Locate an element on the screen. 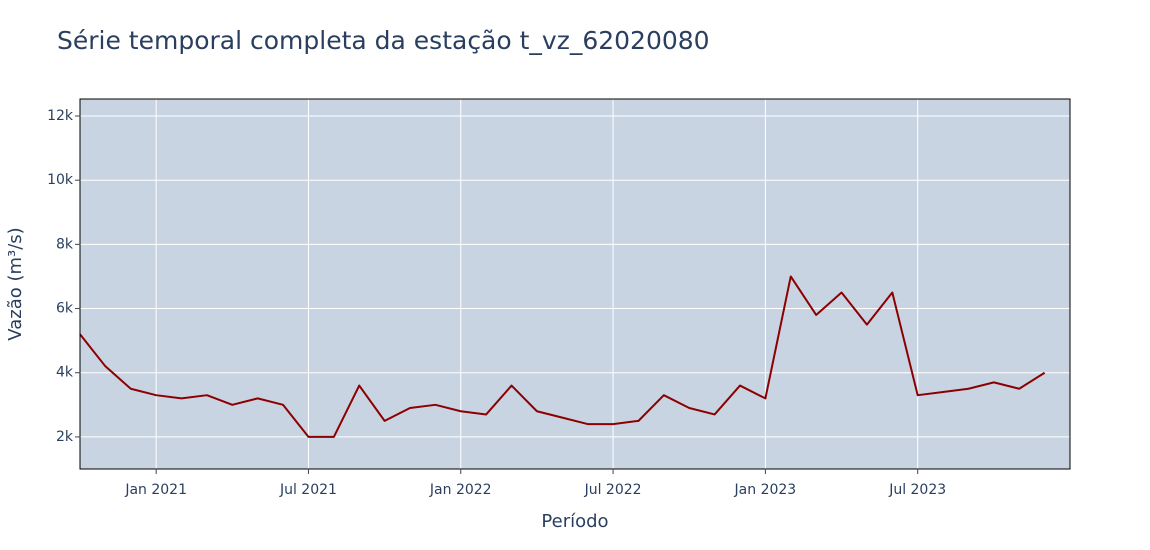 The width and height of the screenshot is (1150, 550). x-tick-label: Jan 2022 is located at coordinates (460, 490).